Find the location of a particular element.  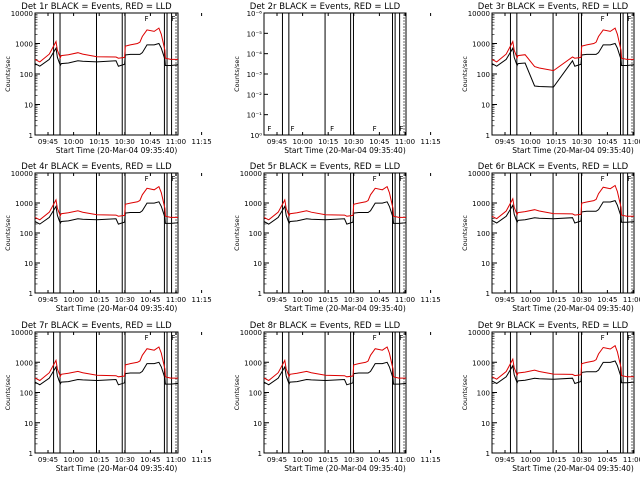

panel-title: Det 7r BLACK = Events, RED = LLD is located at coordinates (96, 326).